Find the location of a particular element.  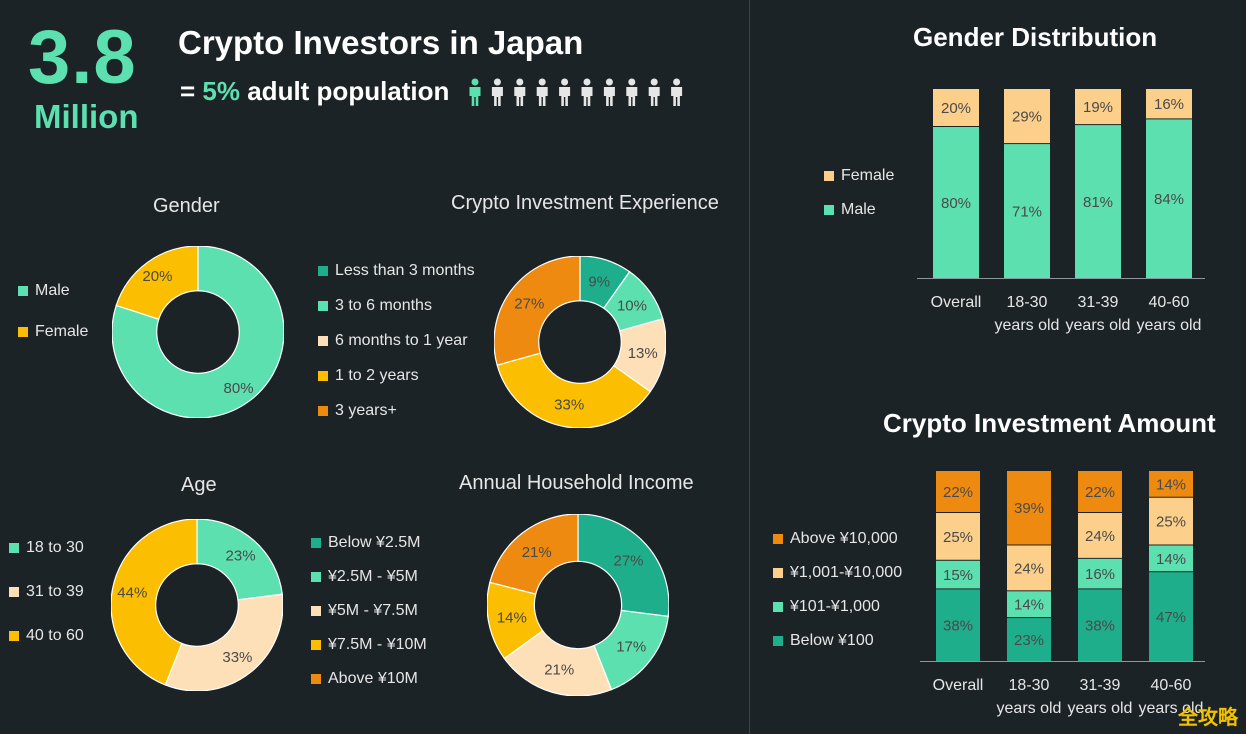

donut-value-label-2: 44% is located at coordinates (132, 593).